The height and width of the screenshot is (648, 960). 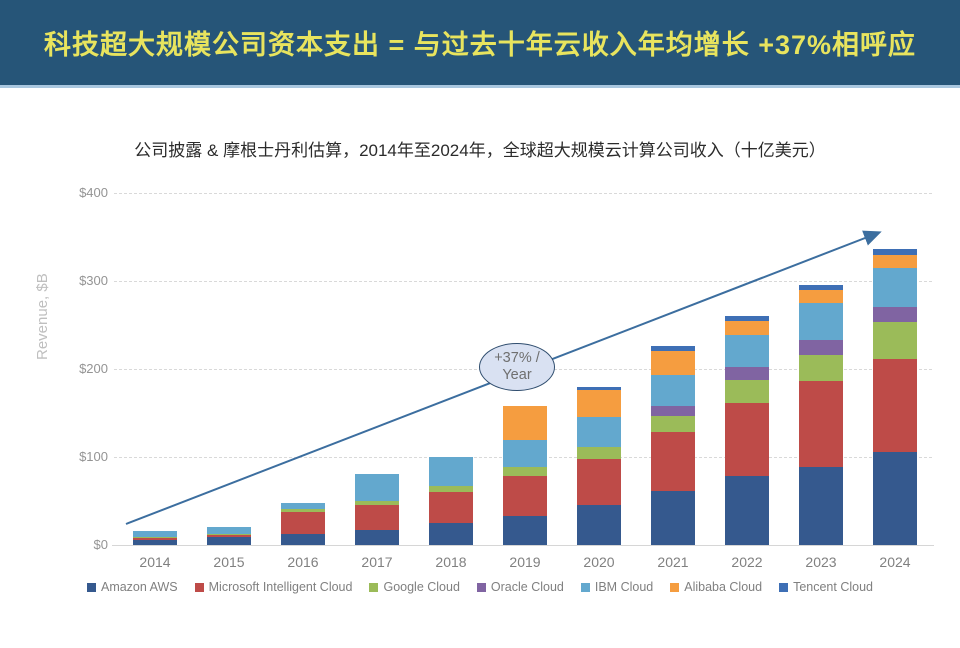 I want to click on y-tick-label: $100, so click(x=93, y=456).